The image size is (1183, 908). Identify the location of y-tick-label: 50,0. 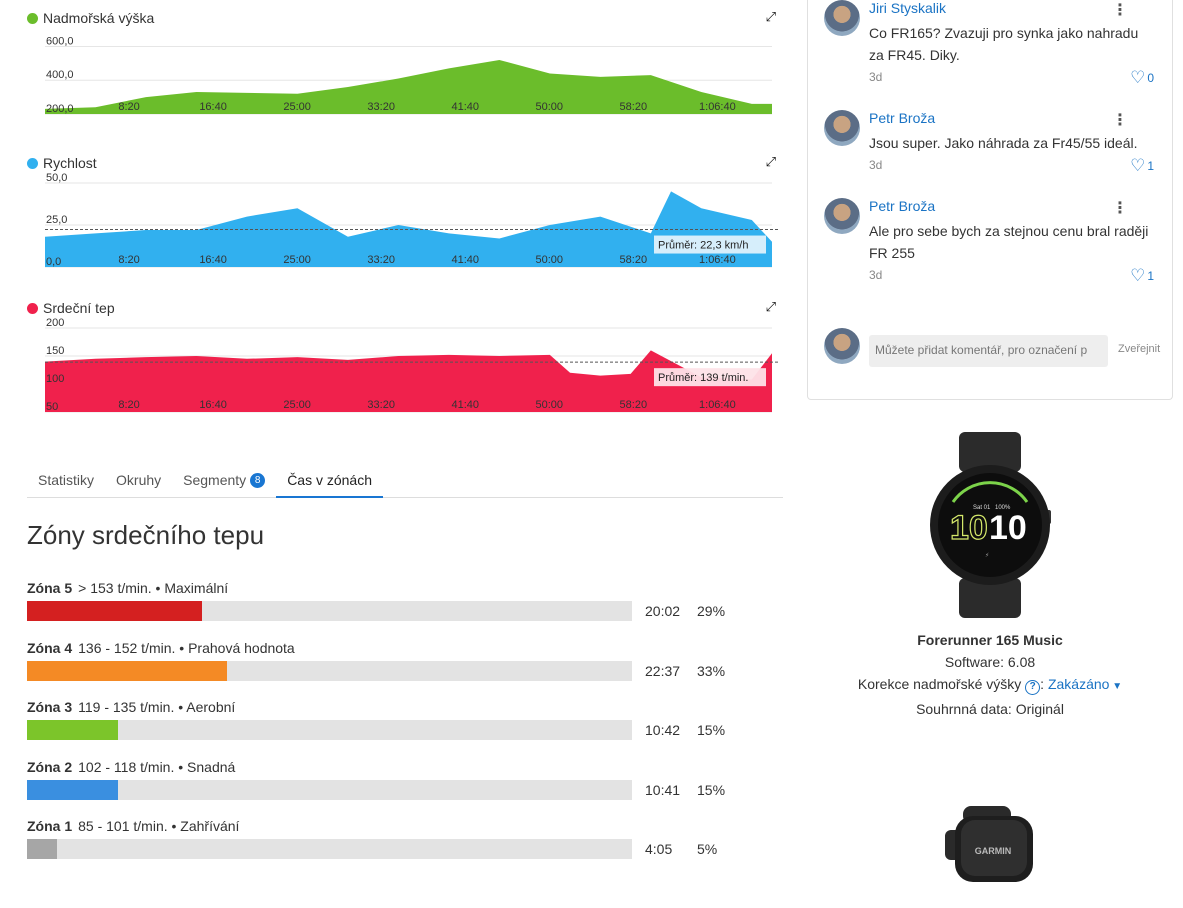
(56, 178).